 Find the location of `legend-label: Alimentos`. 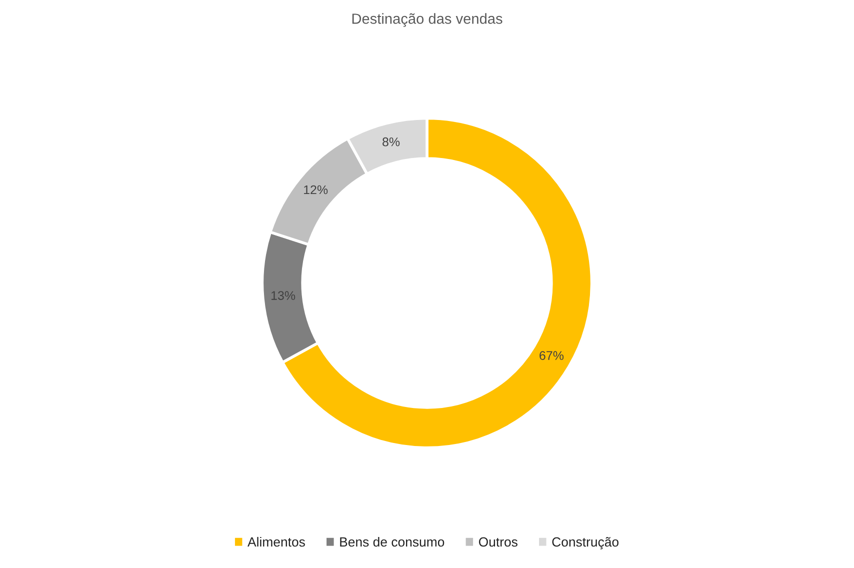

legend-label: Alimentos is located at coordinates (276, 541).